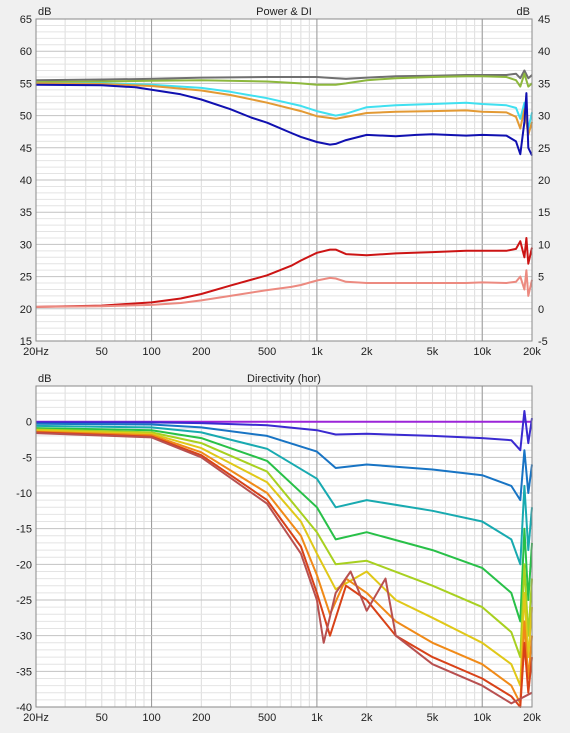 The height and width of the screenshot is (733, 570). What do you see at coordinates (543, 342) in the screenshot?
I see `y2-tick-label: -5` at bounding box center [543, 342].